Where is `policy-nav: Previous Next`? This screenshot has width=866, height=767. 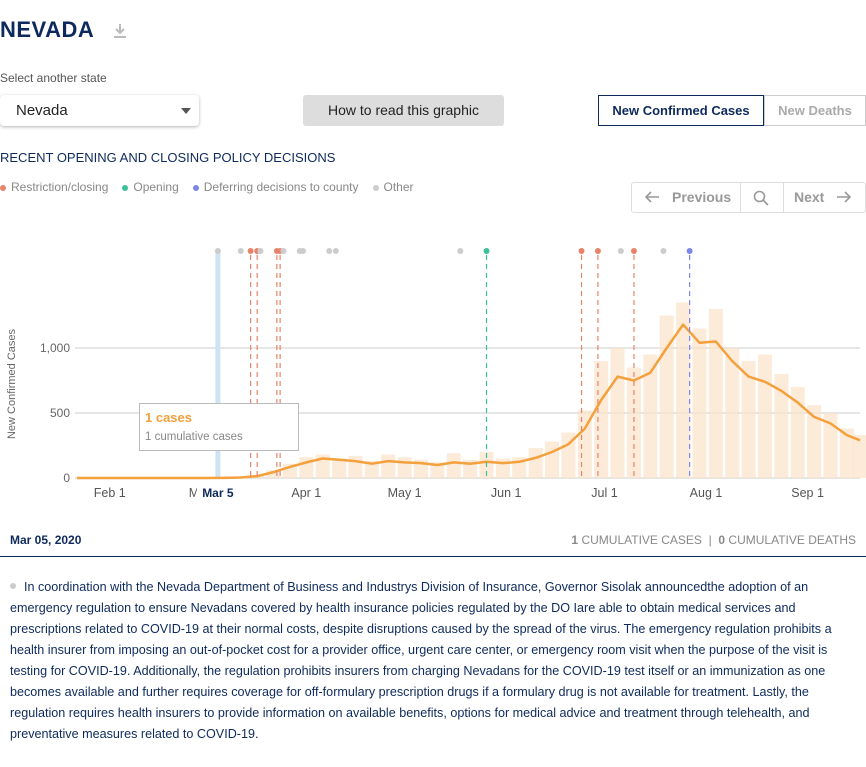
policy-nav: Previous Next is located at coordinates (748, 197).